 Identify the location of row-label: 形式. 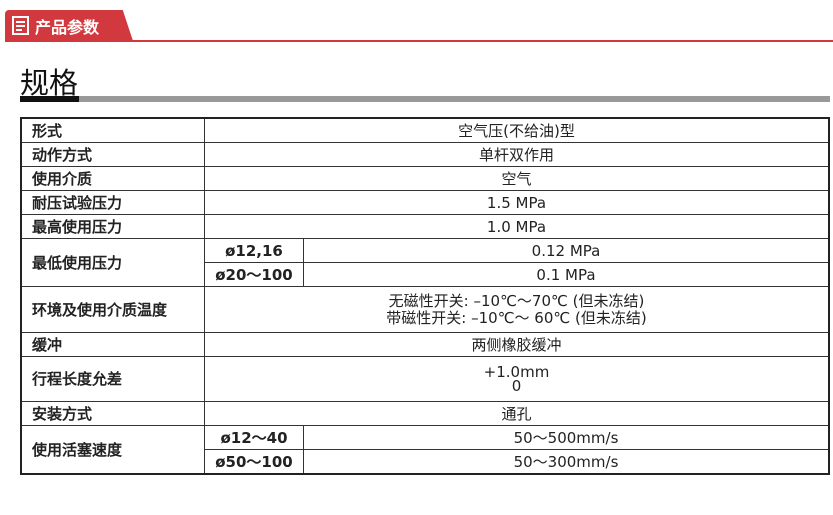
(112, 130).